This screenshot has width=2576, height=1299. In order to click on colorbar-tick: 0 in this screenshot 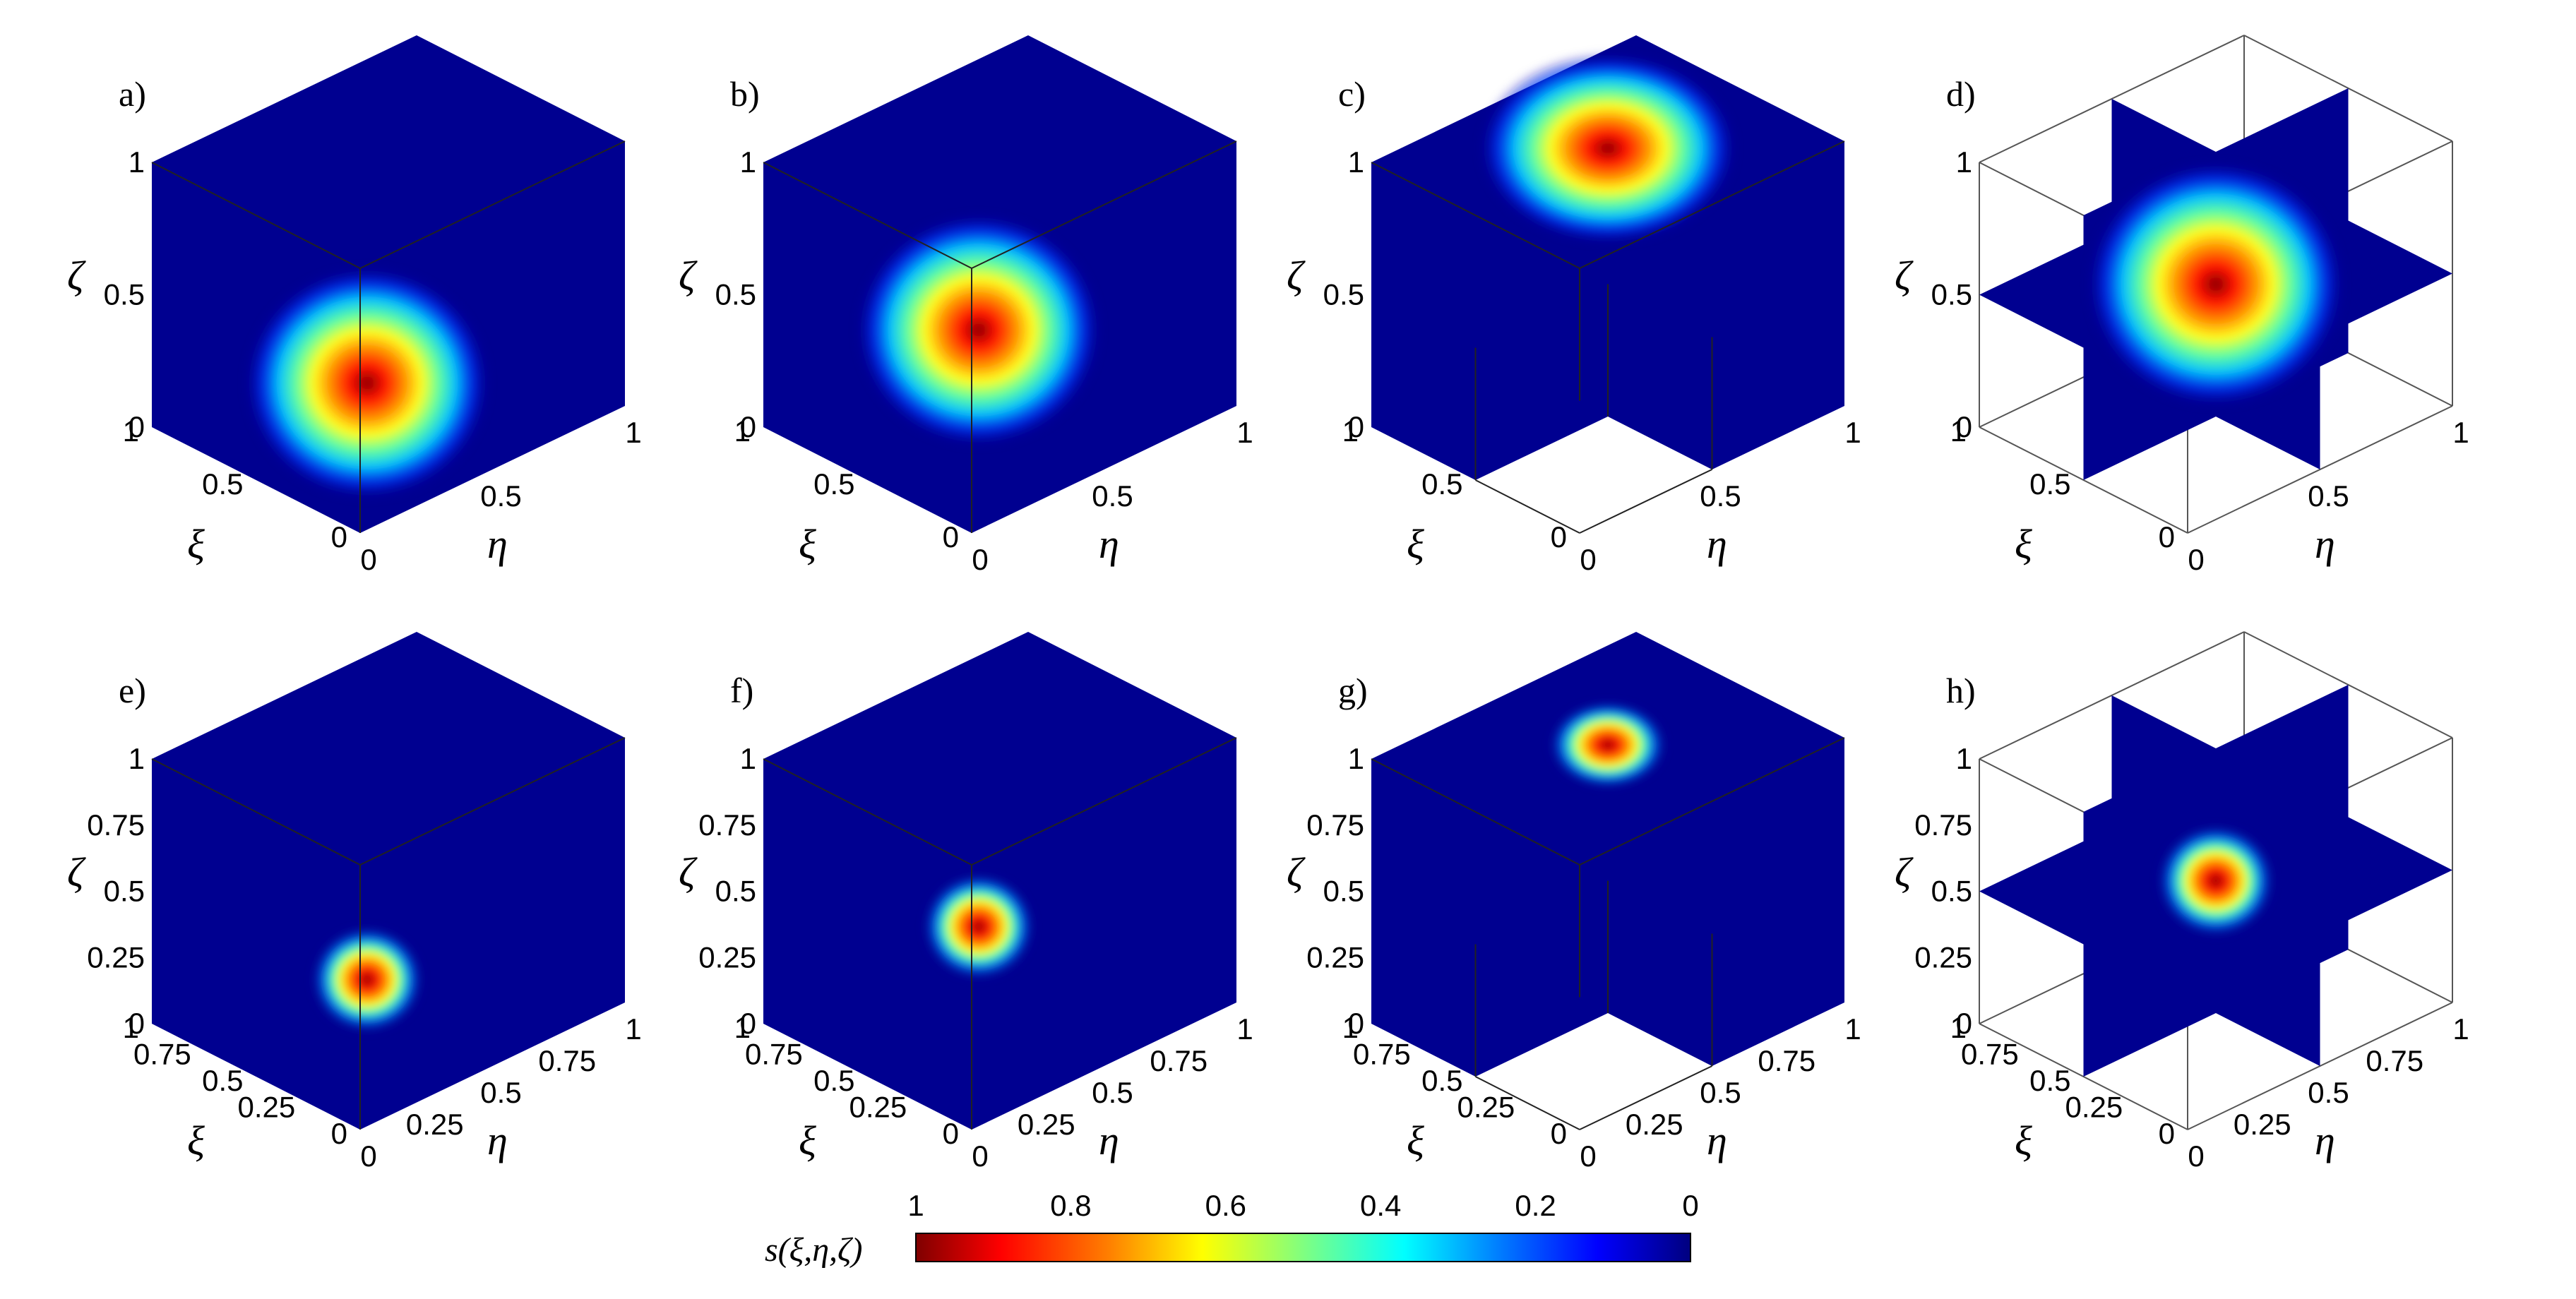, I will do `click(1690, 1205)`.